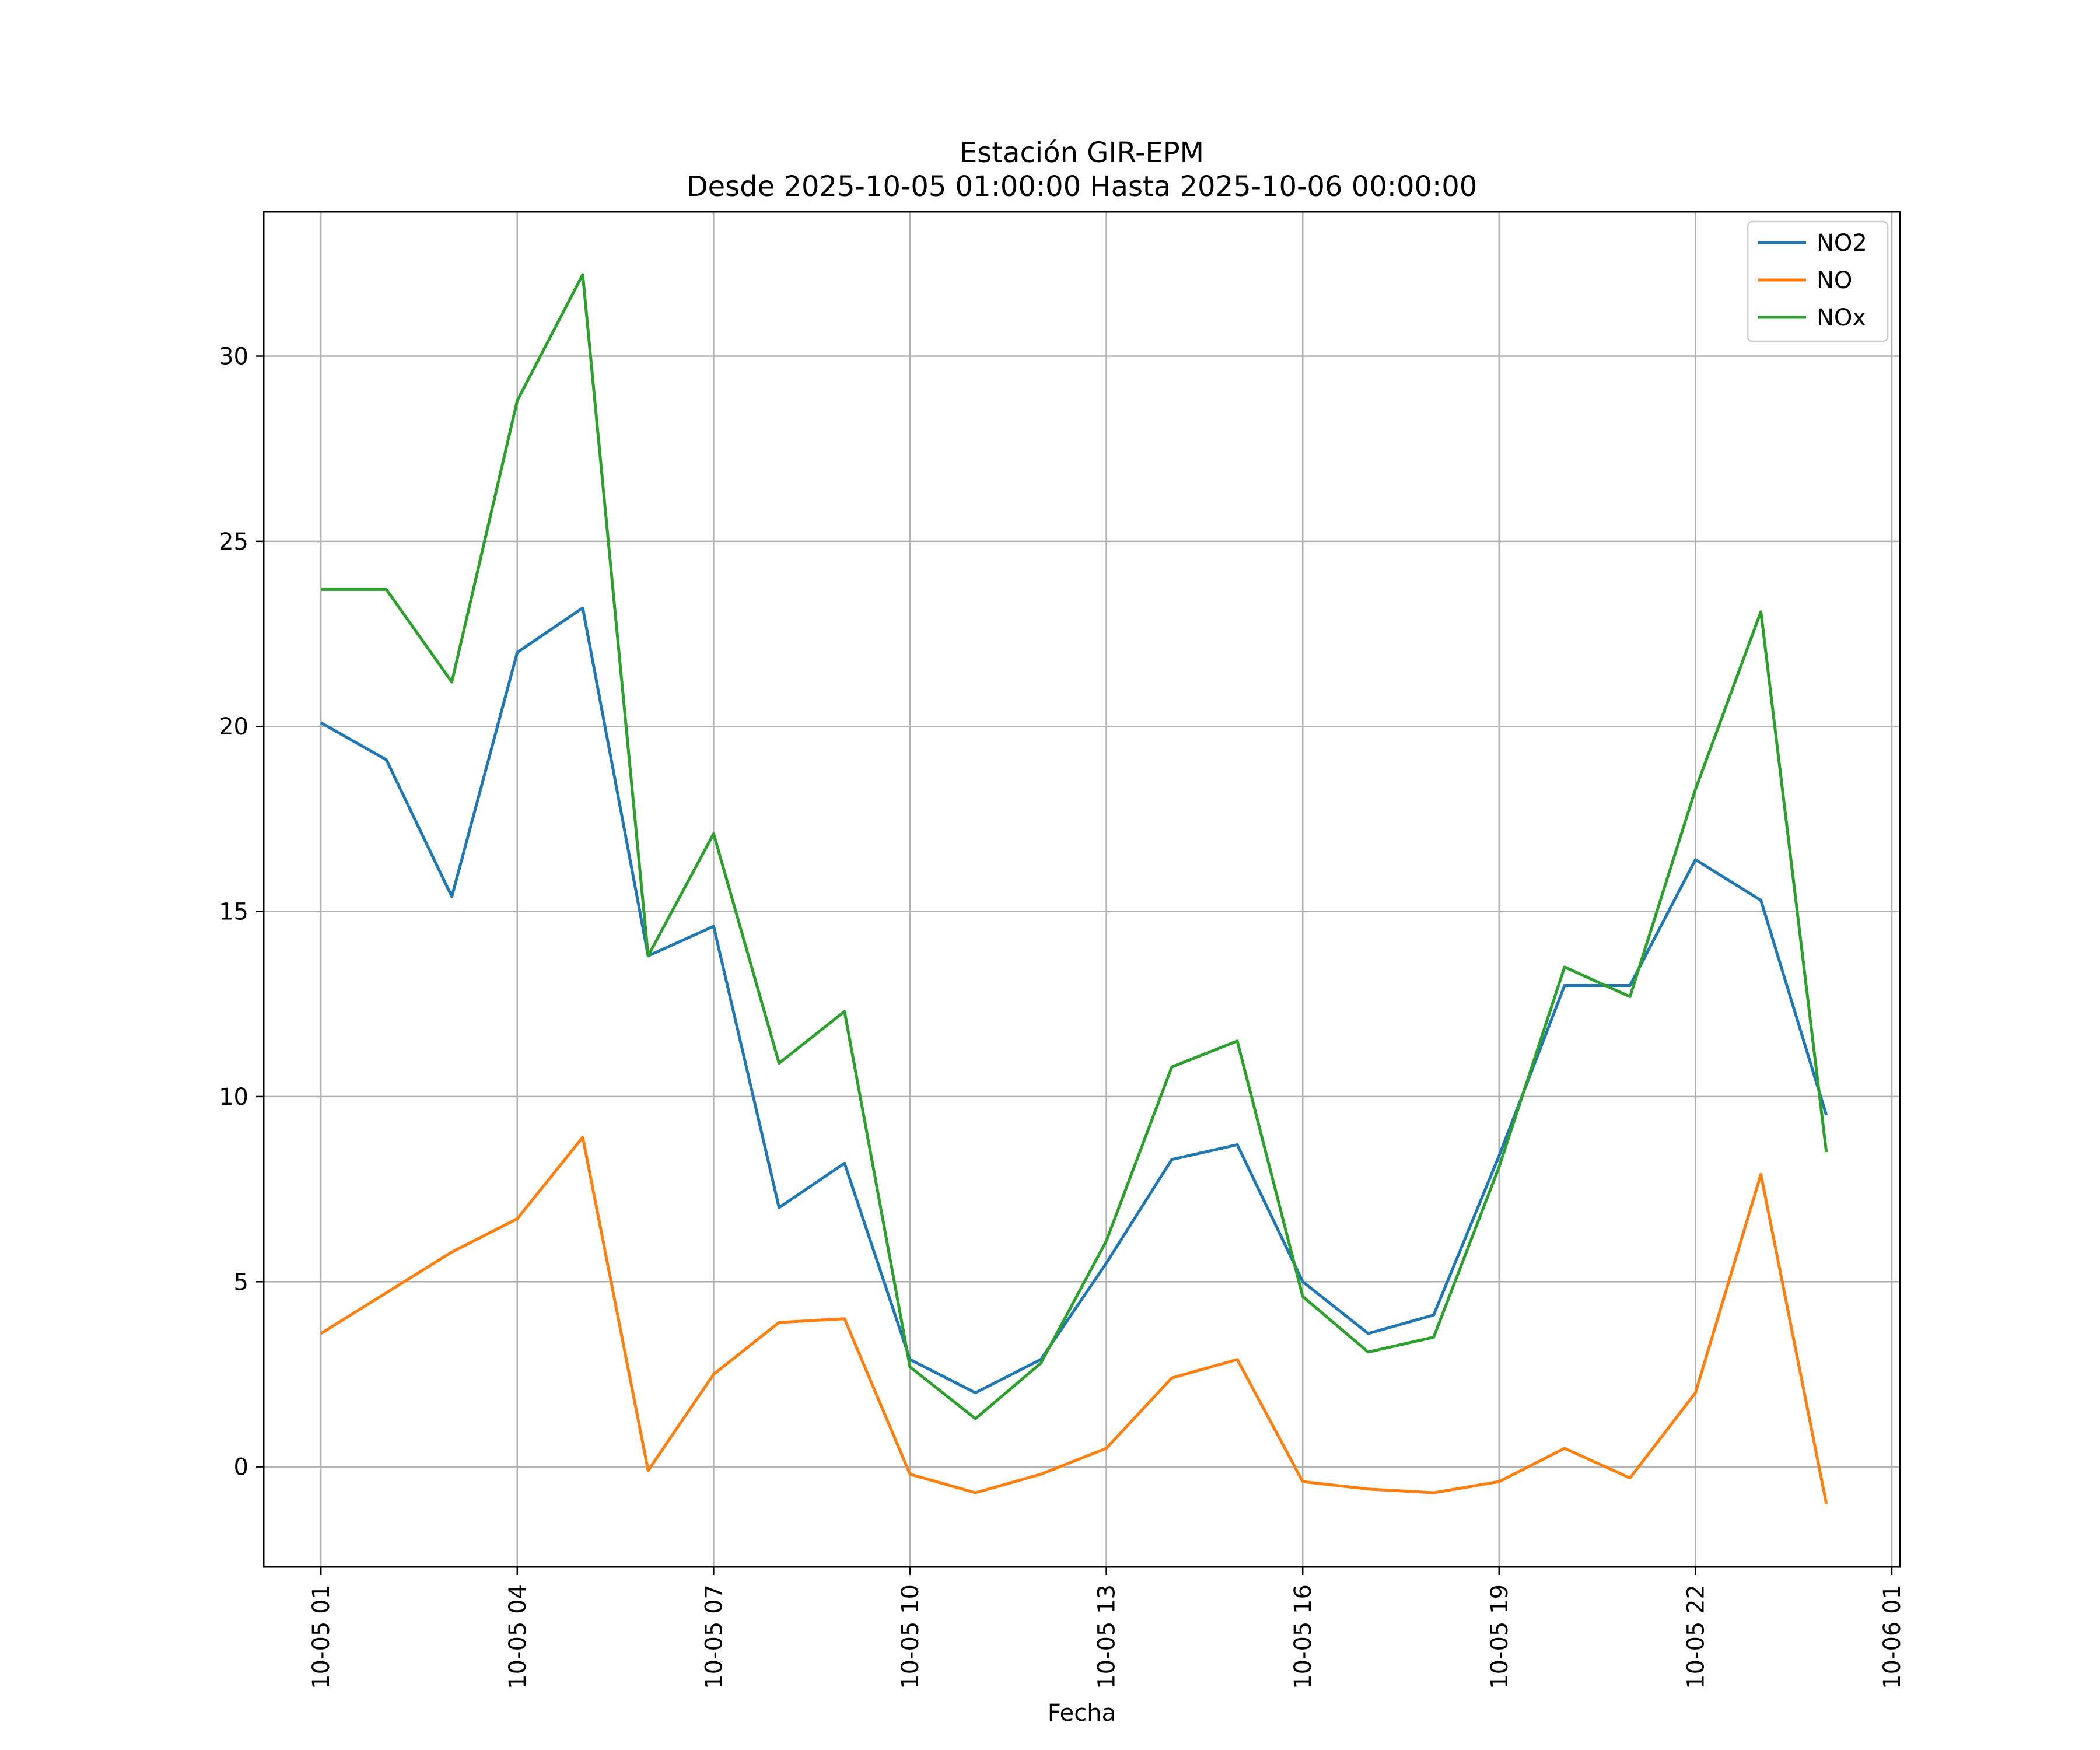 This screenshot has width=2100, height=1750. What do you see at coordinates (234, 541) in the screenshot?
I see `y-tick-label: 25` at bounding box center [234, 541].